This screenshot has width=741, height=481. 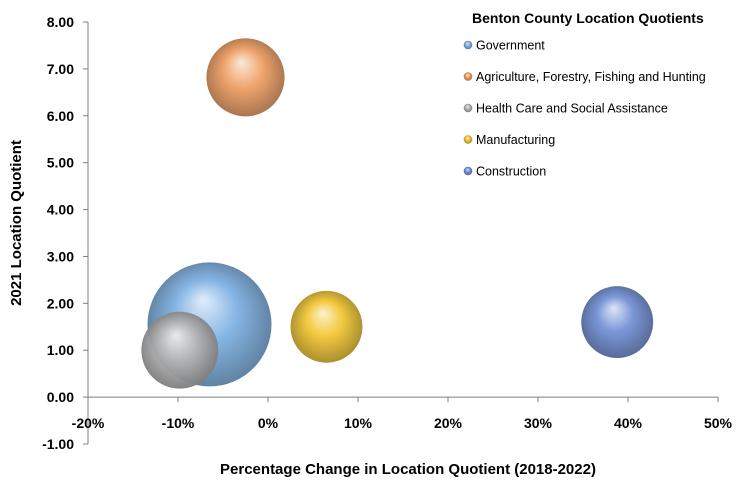 What do you see at coordinates (617, 322) in the screenshot?
I see `bubble-construction` at bounding box center [617, 322].